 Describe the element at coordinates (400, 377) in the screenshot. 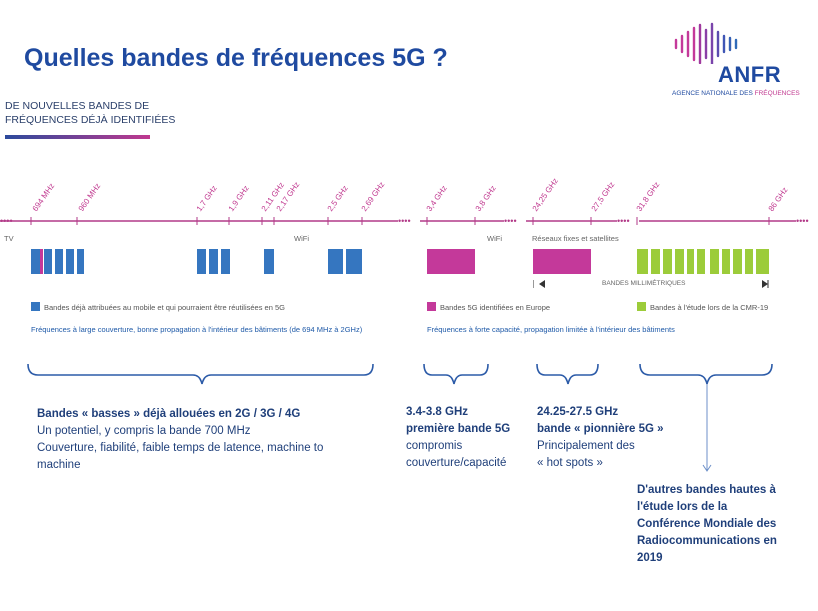

I see `group-braces` at that location.